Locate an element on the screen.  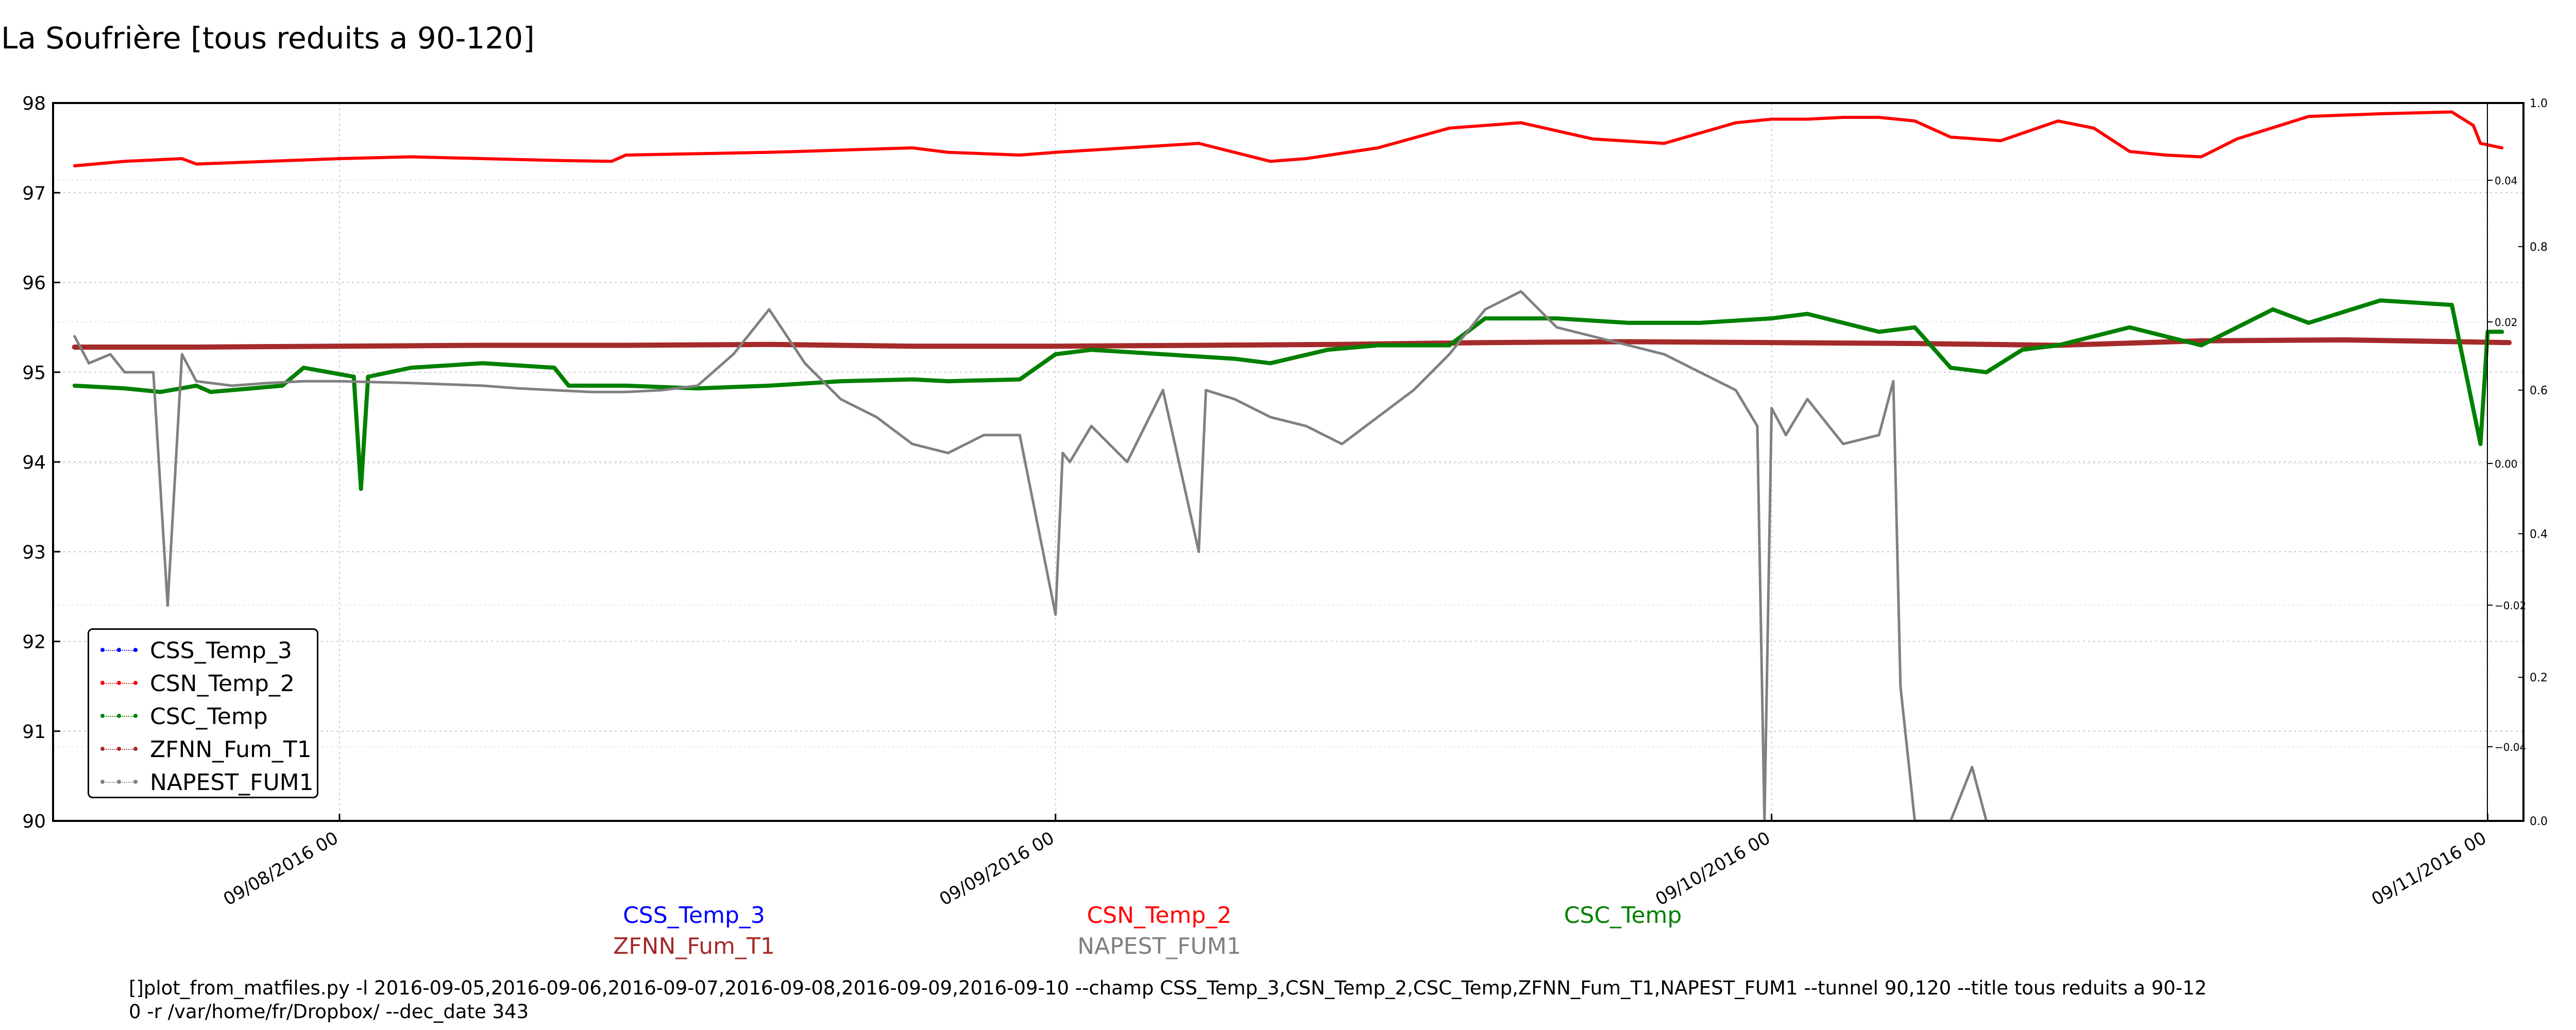
right-tick-label: 0.2 is located at coordinates (2539, 678).